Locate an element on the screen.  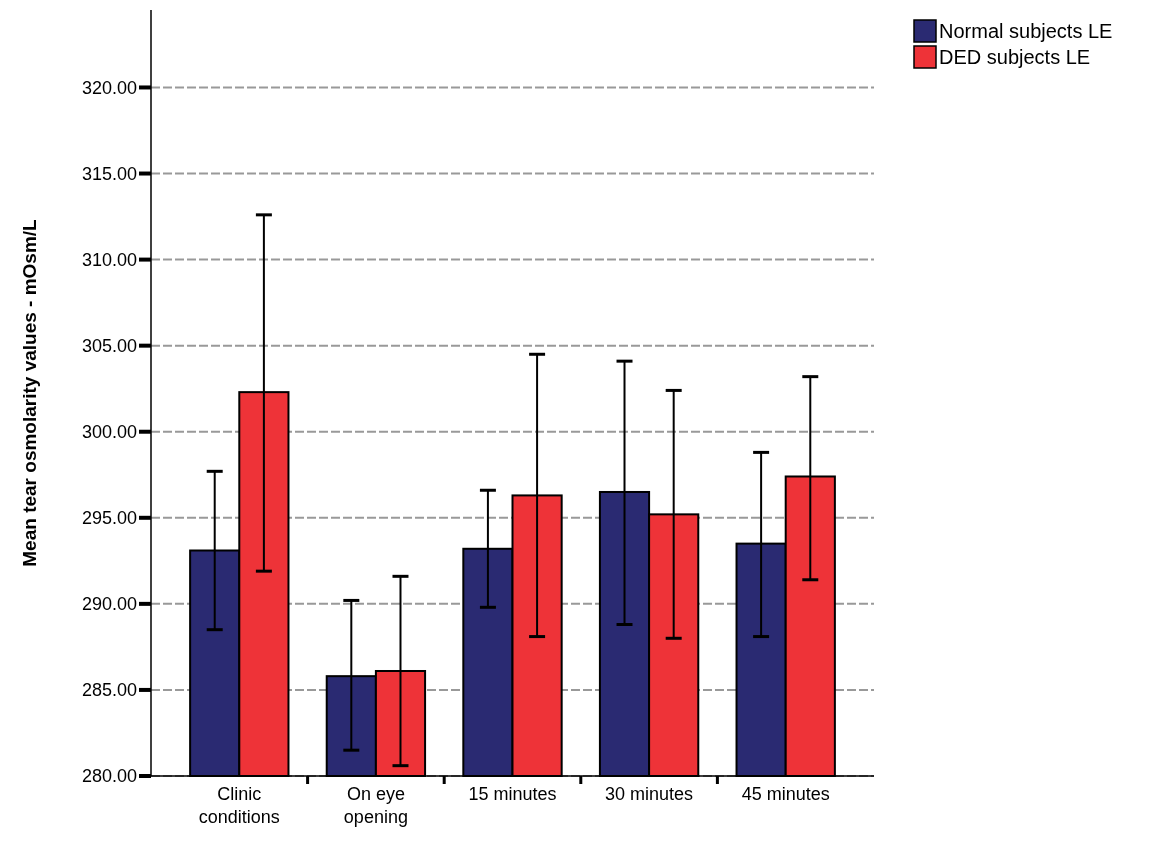
y-tick-label: 320.00 is located at coordinates (109, 87).